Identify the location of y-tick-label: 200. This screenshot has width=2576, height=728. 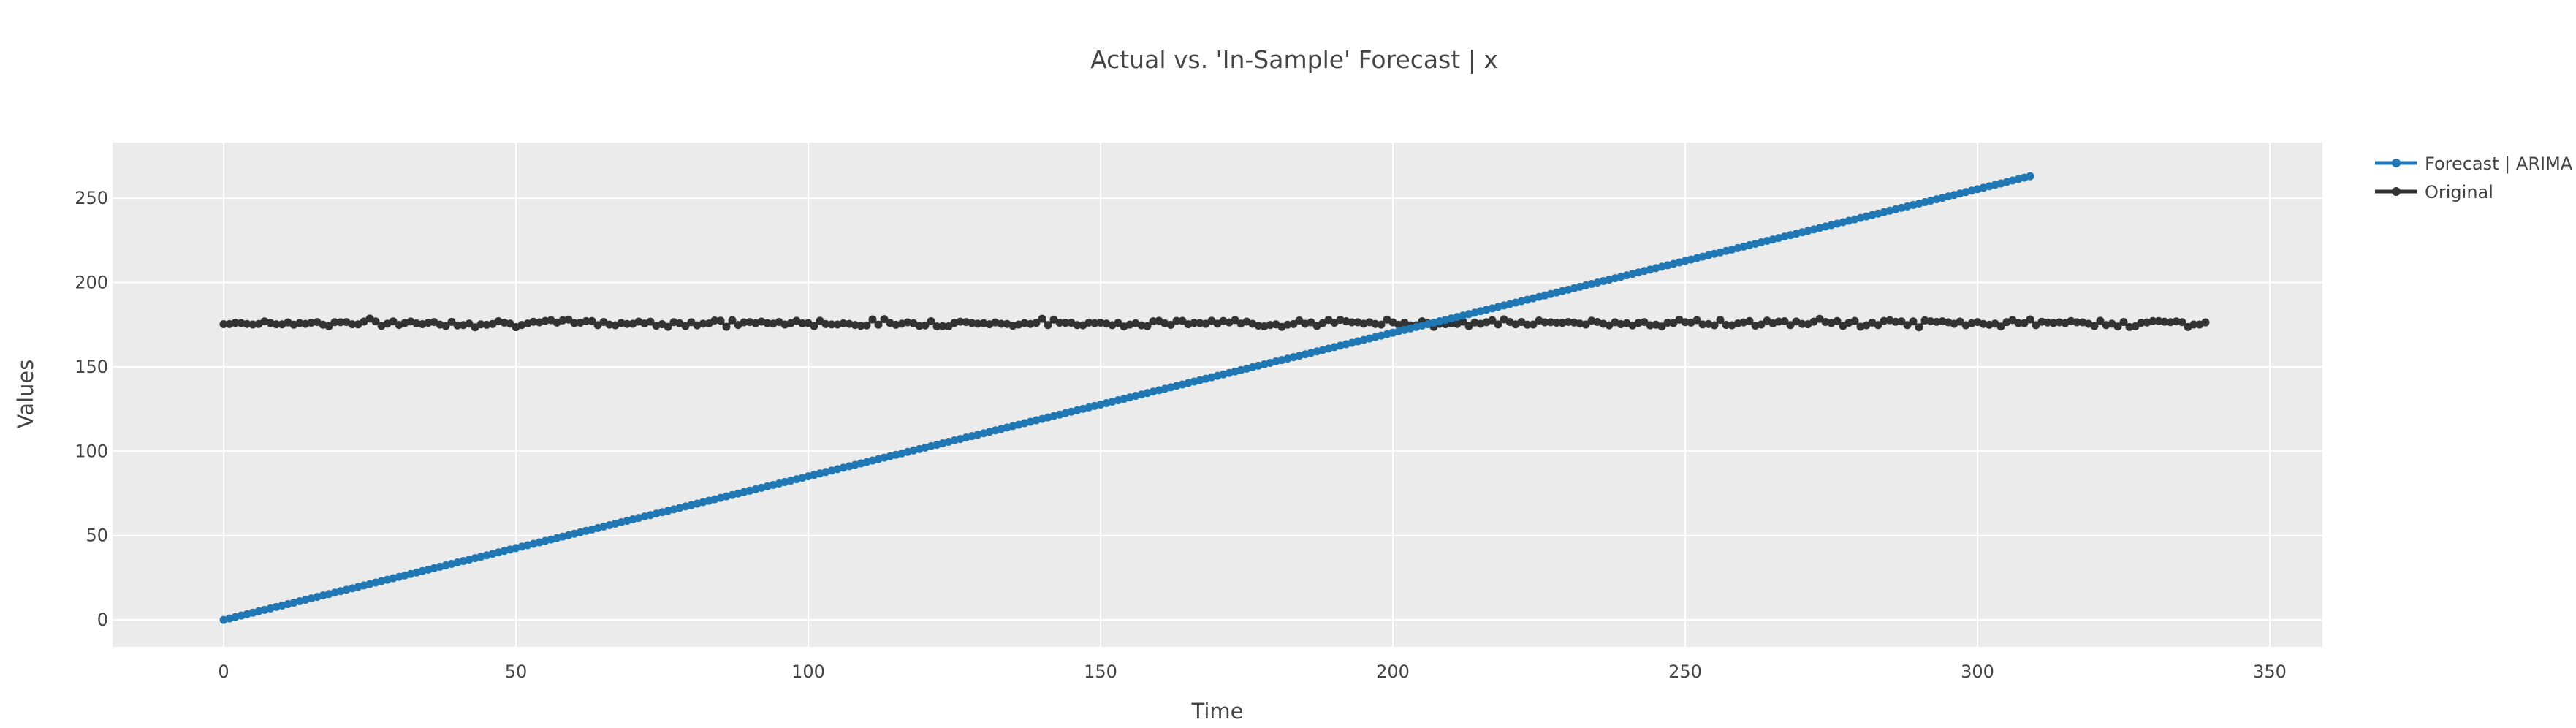
(91, 283).